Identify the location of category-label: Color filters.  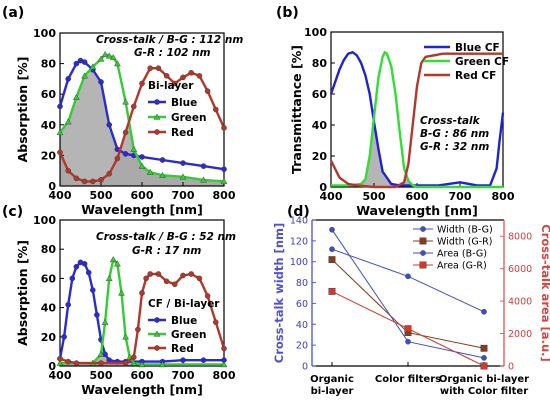
(408, 379).